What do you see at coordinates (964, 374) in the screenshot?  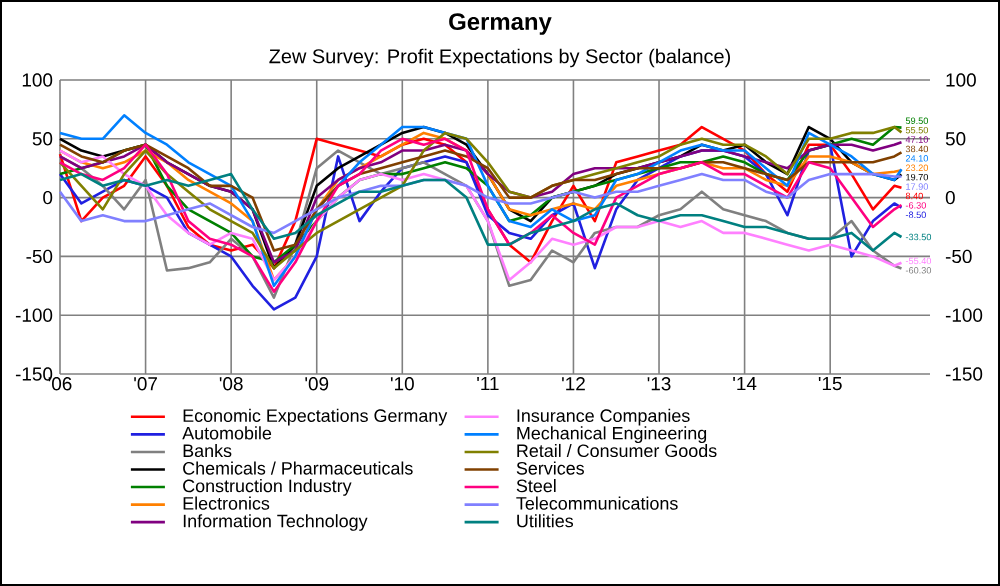 I see `y2-tick-label: -150` at bounding box center [964, 374].